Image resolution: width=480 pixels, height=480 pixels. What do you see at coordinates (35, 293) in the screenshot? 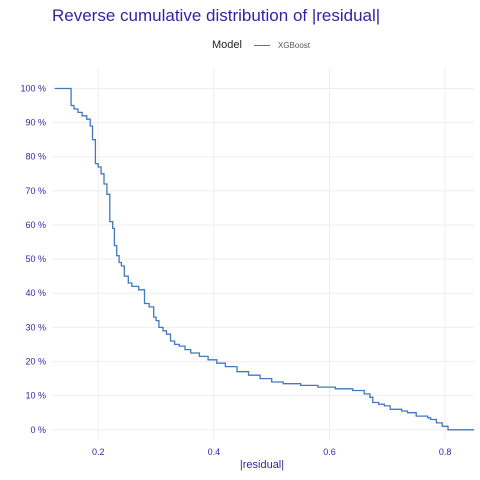
I see `y-tick-label: 40 %` at bounding box center [35, 293].